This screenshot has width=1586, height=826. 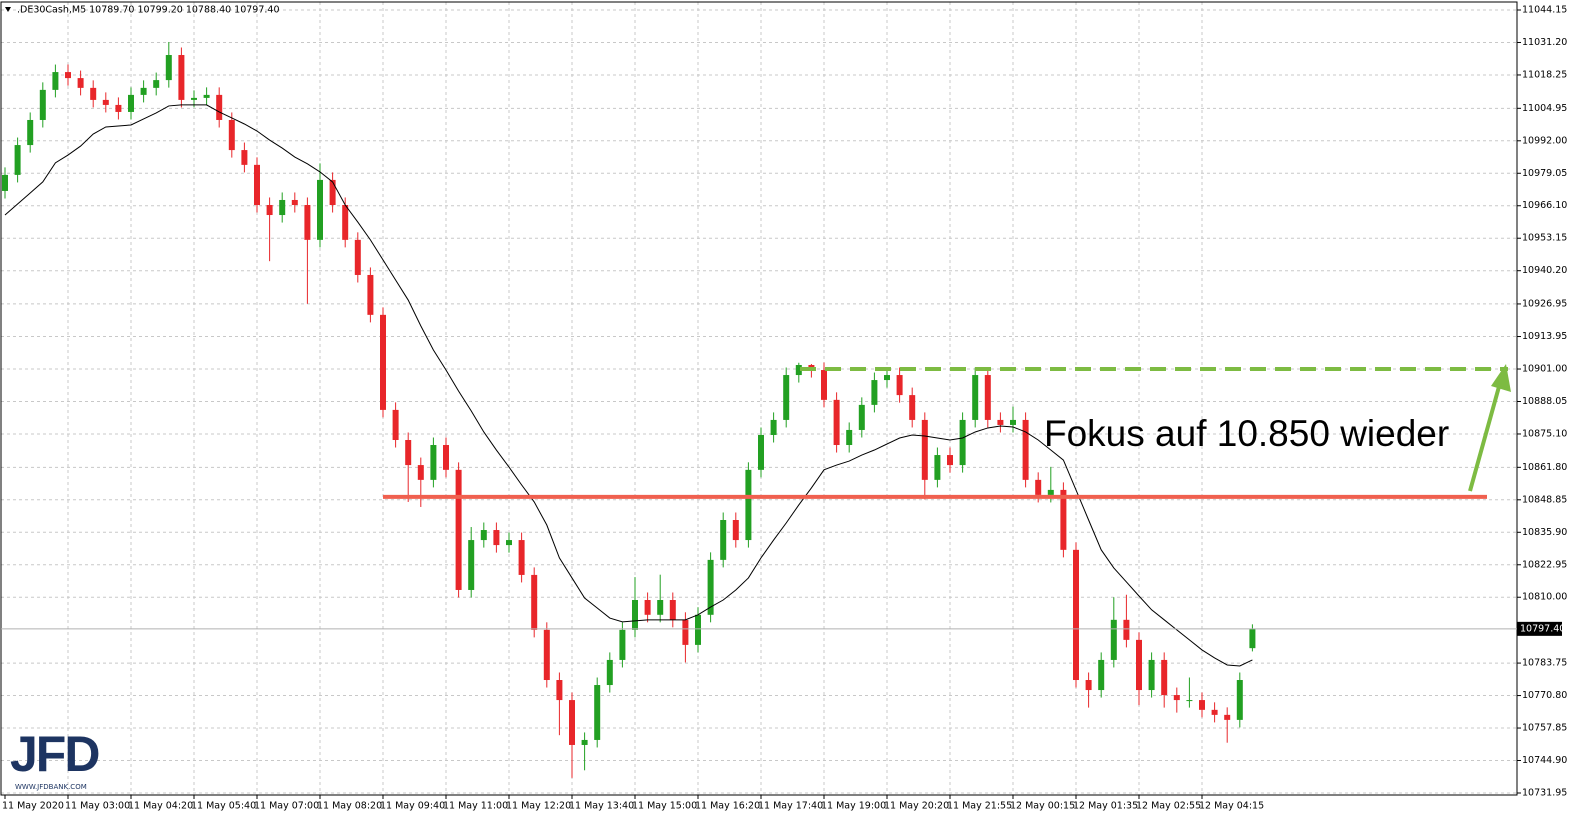 What do you see at coordinates (1544, 238) in the screenshot?
I see `y-tick-label: 10953.15` at bounding box center [1544, 238].